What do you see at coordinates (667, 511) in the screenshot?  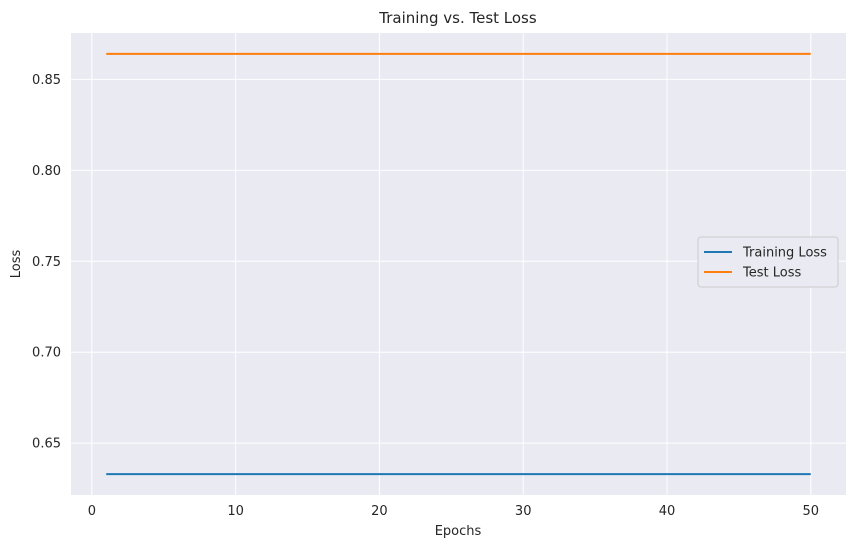 I see `x-tick-label: 40` at bounding box center [667, 511].